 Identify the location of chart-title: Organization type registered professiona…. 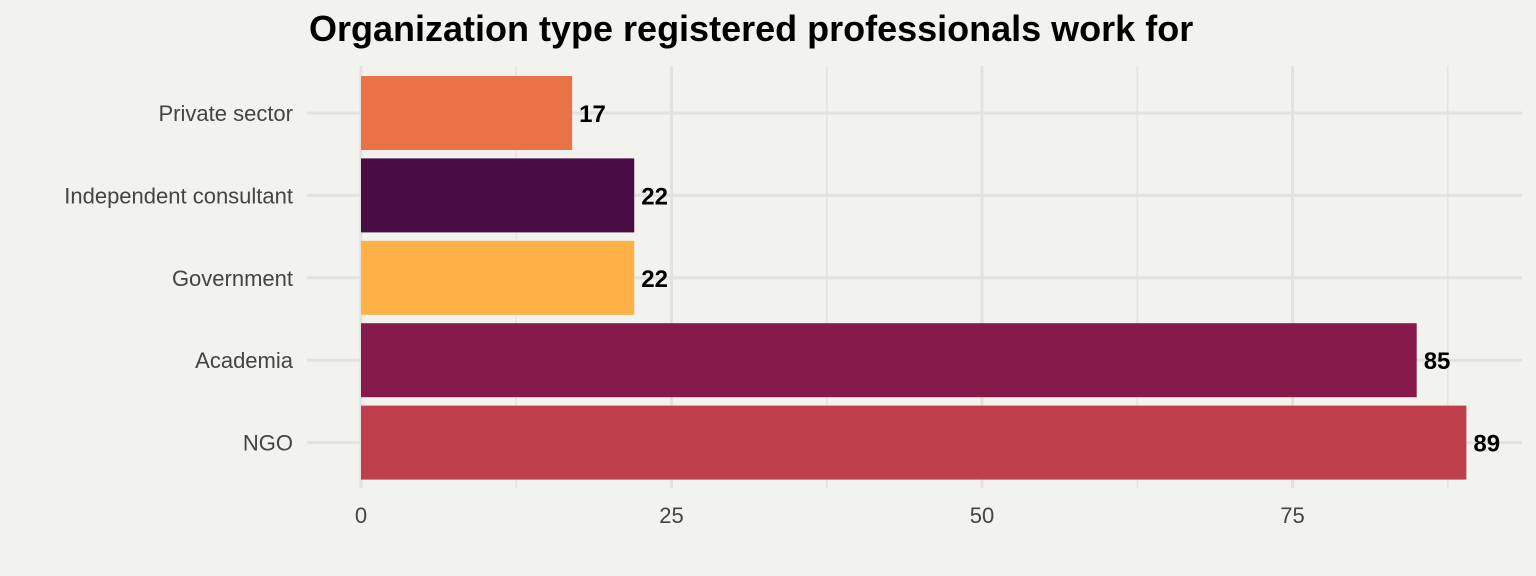
(751, 28).